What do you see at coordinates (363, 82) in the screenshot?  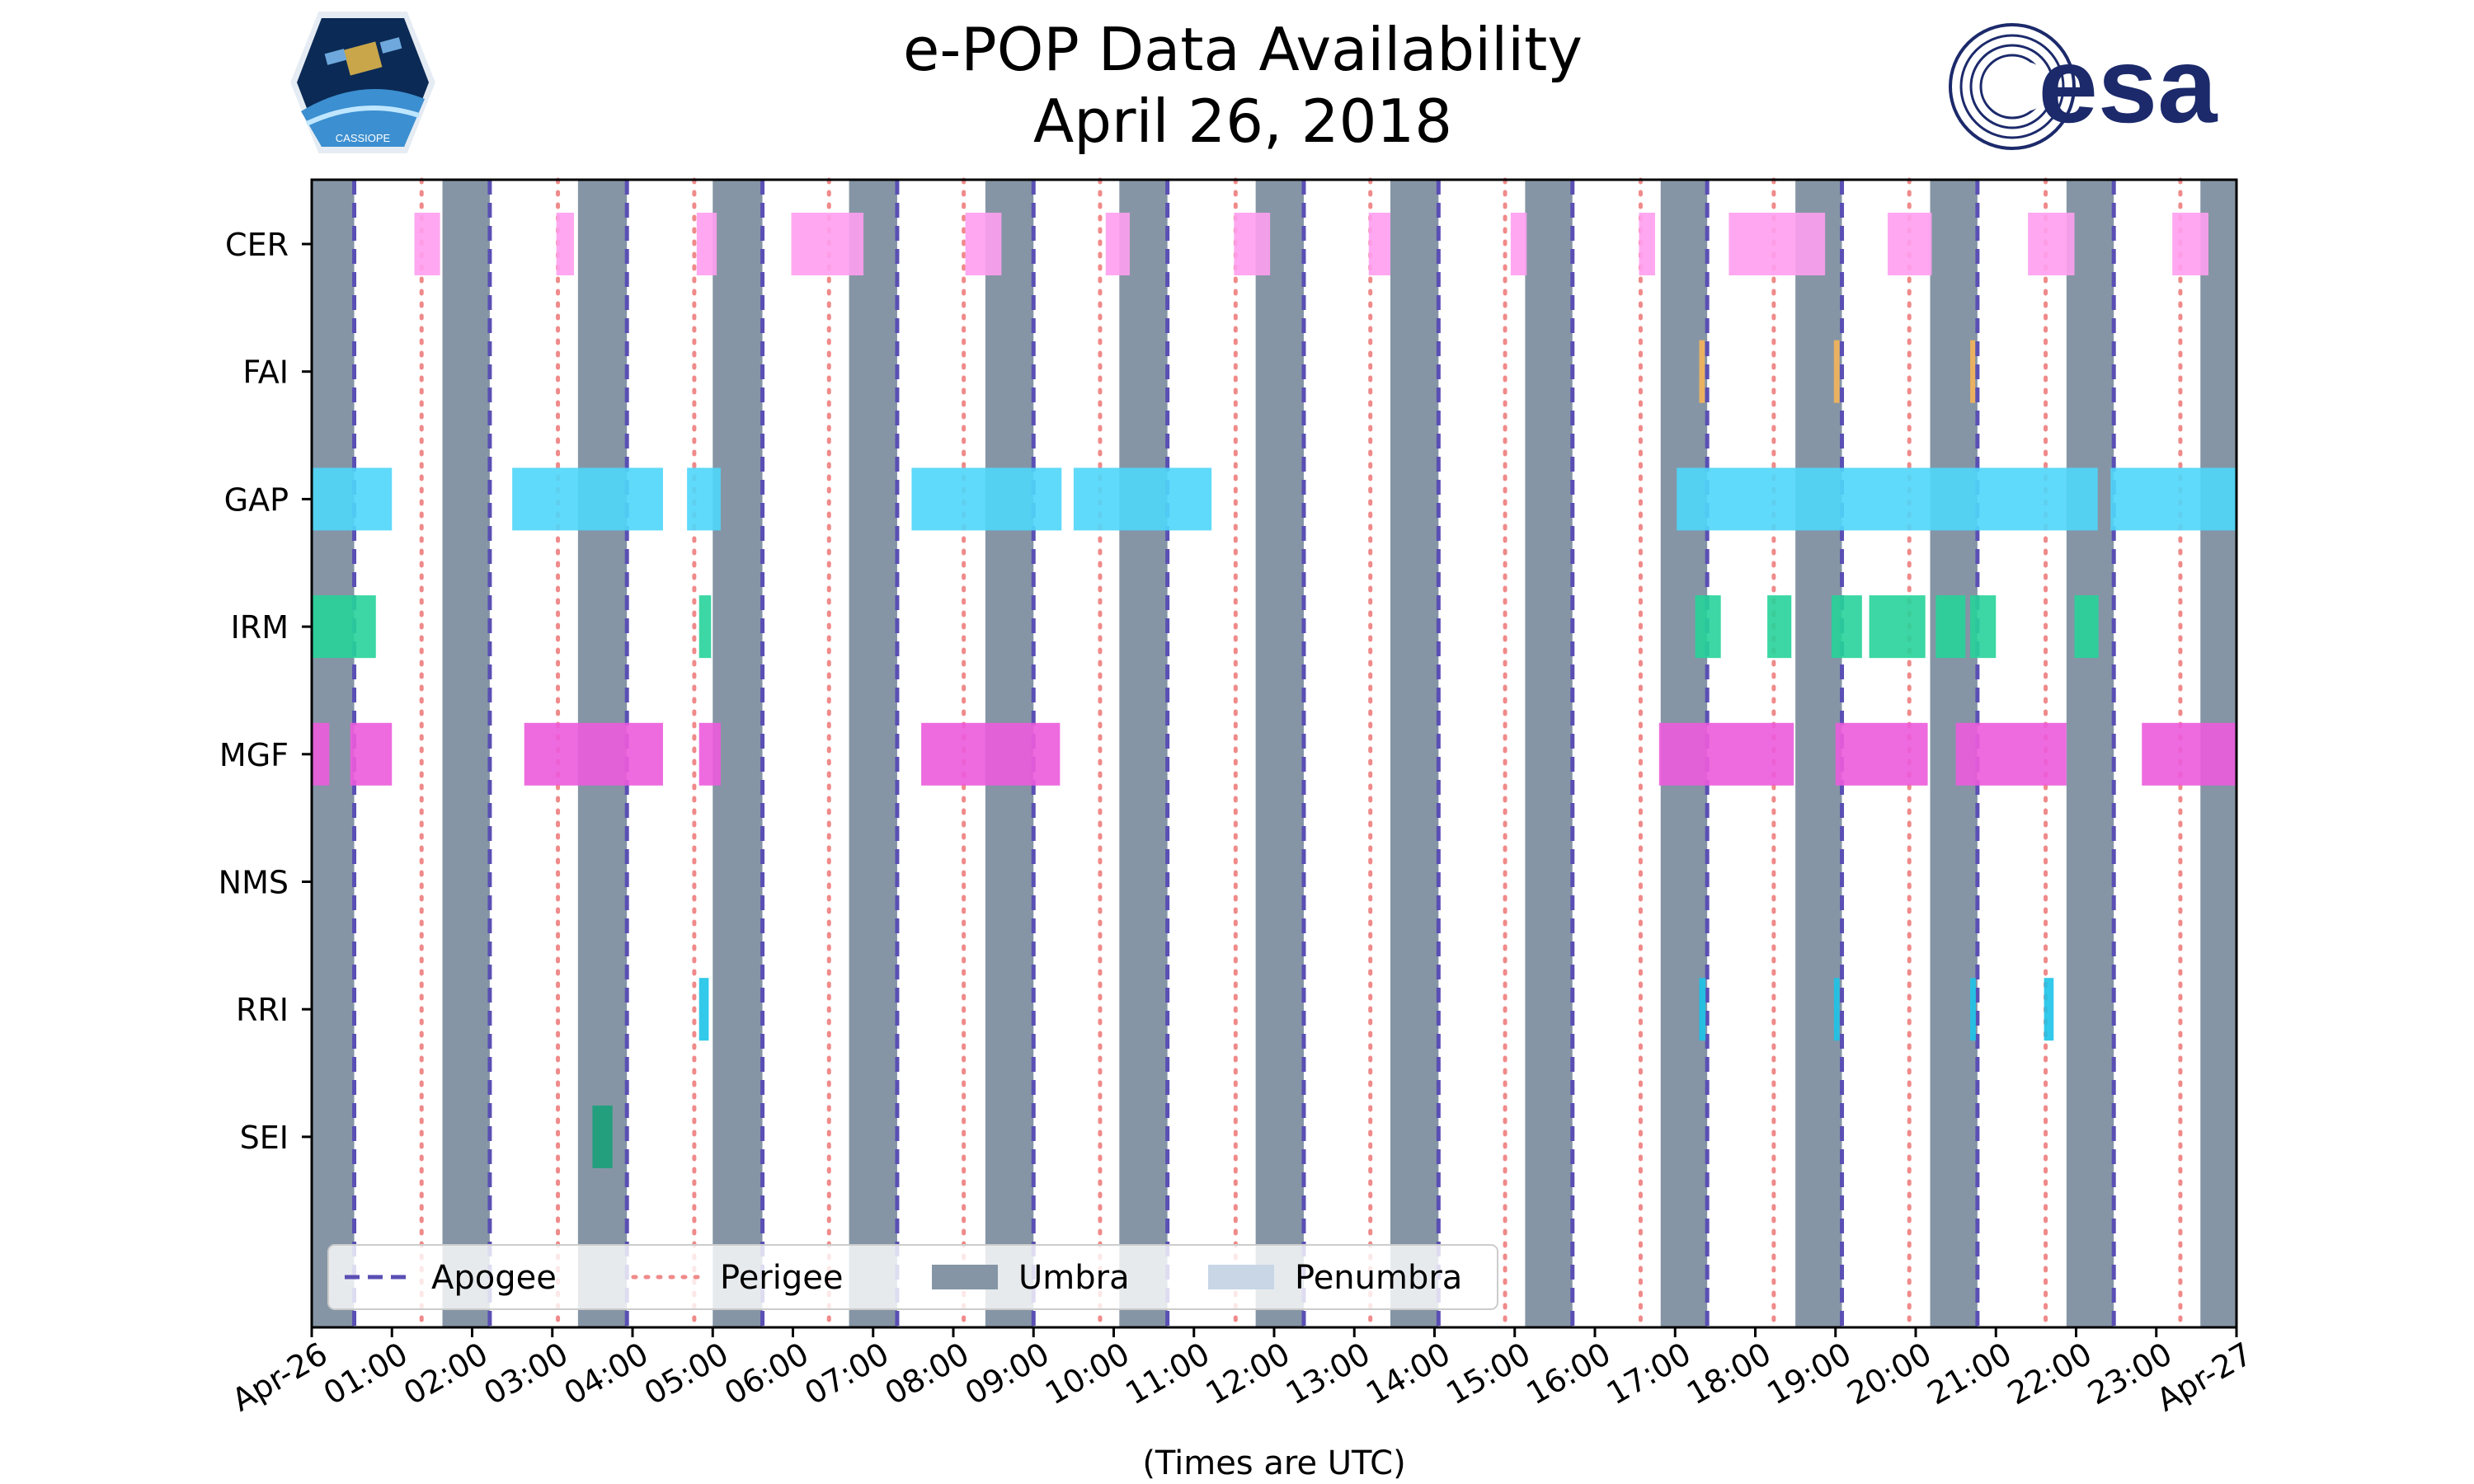 I see `cassiope-badge-icon: CASSIOPE` at bounding box center [363, 82].